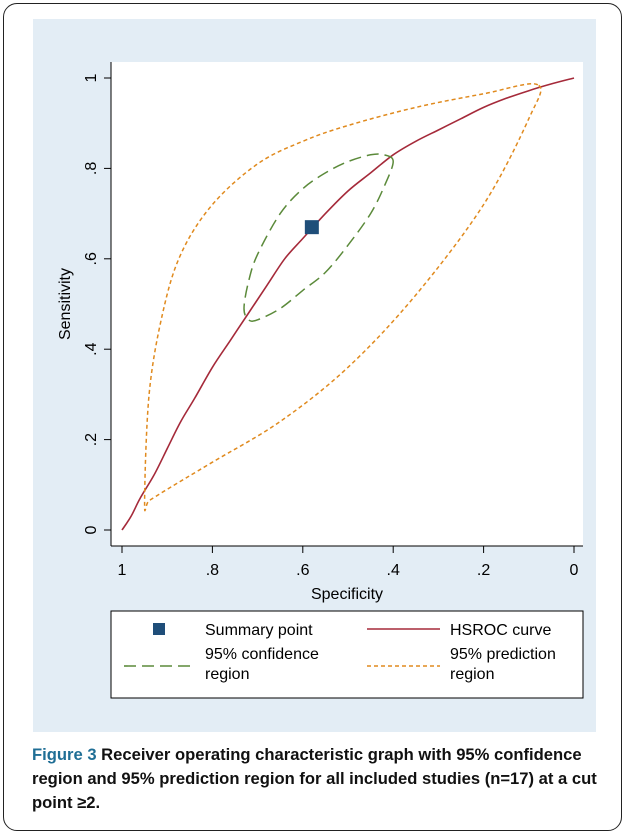 This screenshot has width=627, height=836. I want to click on legend-summary-point-label: Summary point, so click(259, 630).